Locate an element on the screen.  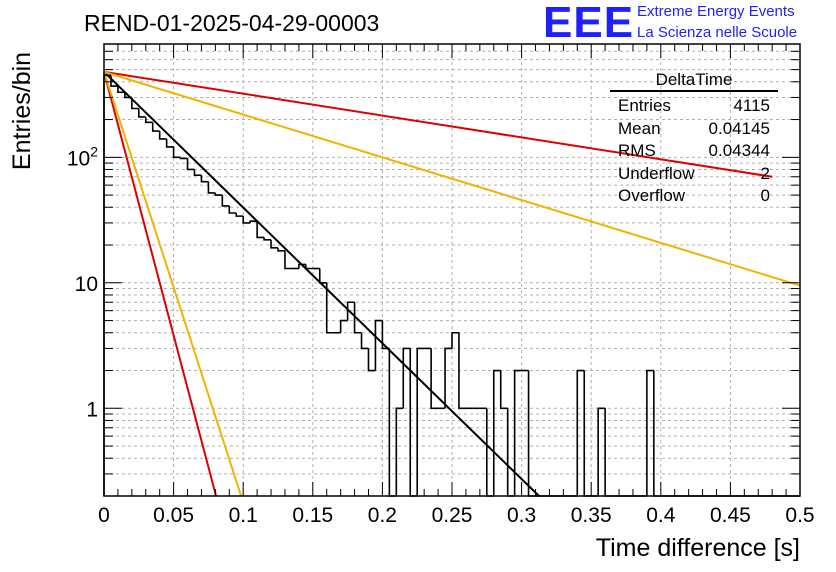
stats-row-entries: Entries 4115 is located at coordinates (694, 106).